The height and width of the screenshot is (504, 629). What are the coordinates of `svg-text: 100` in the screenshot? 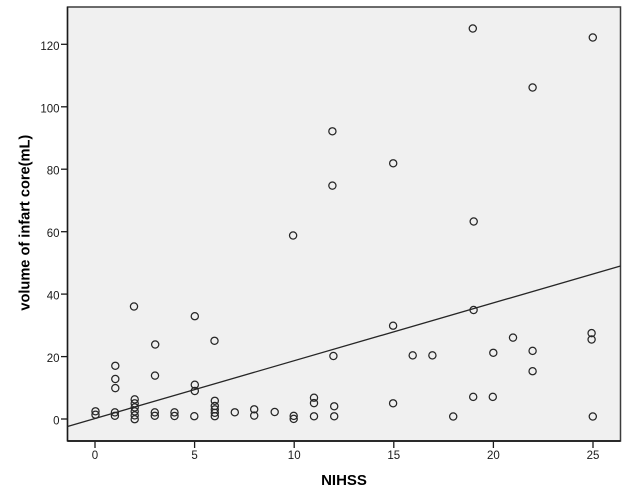 It's located at (49, 109).